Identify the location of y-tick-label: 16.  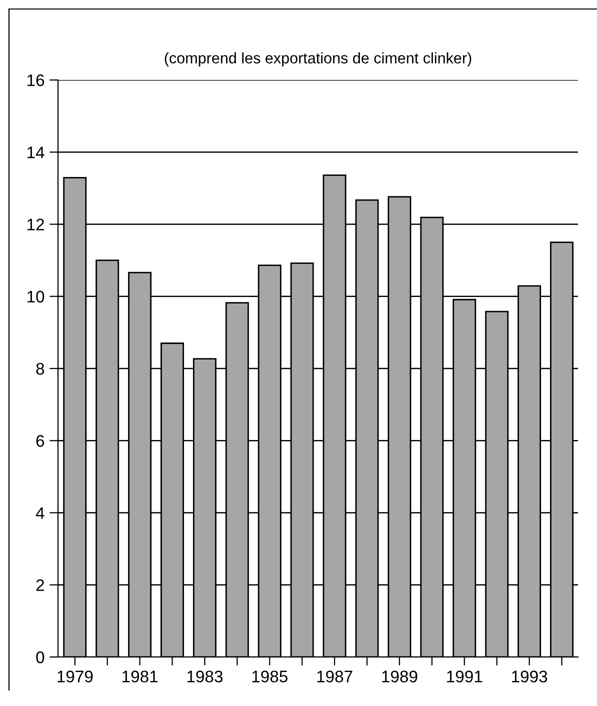
(36, 80).